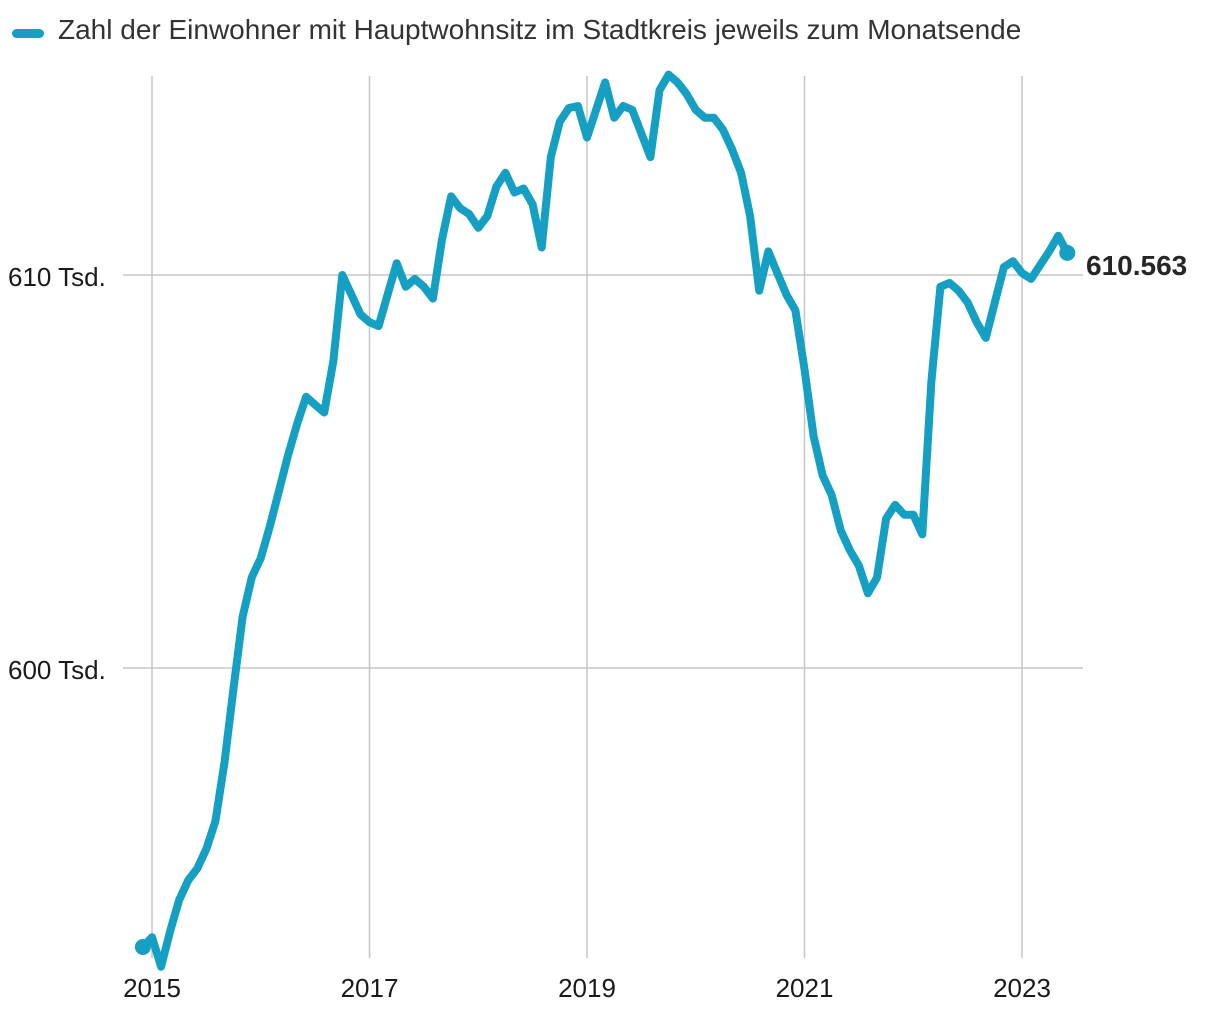 The height and width of the screenshot is (1020, 1220). Describe the element at coordinates (57, 669) in the screenshot. I see `y-axis-label-600: 600 Tsd.` at that location.